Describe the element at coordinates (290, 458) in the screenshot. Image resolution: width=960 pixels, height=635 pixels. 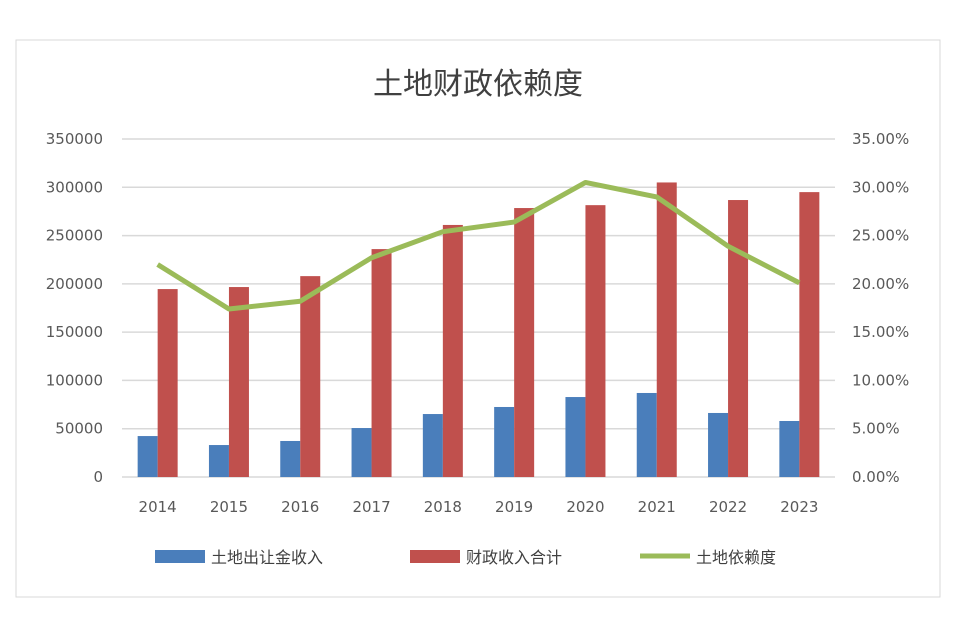
I see `bar-land-2016` at that location.